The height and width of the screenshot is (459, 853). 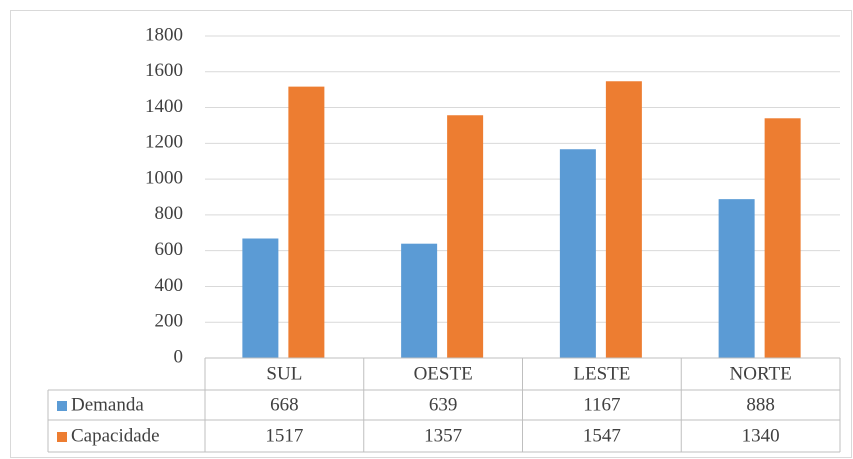 I want to click on legend-label: Demanda, so click(x=107, y=404).